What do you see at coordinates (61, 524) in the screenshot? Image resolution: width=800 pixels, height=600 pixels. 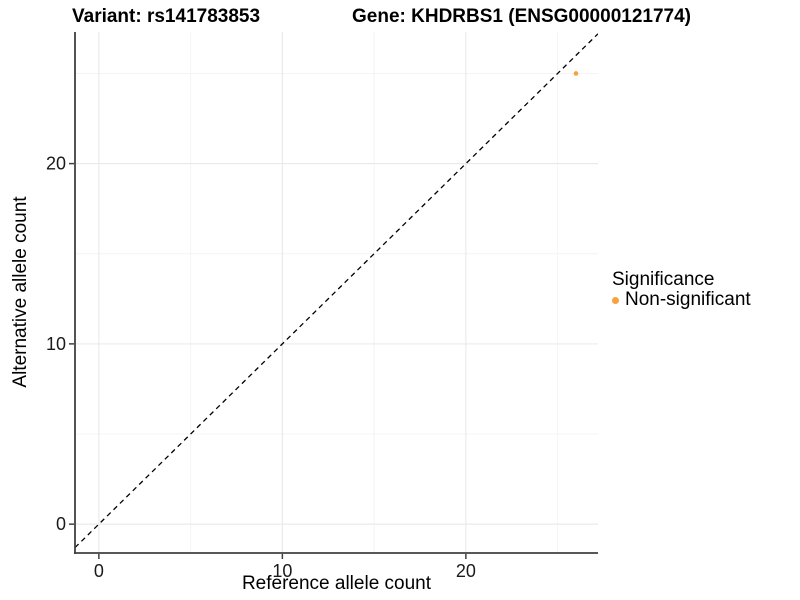 I see `y-tick-label: 0` at bounding box center [61, 524].